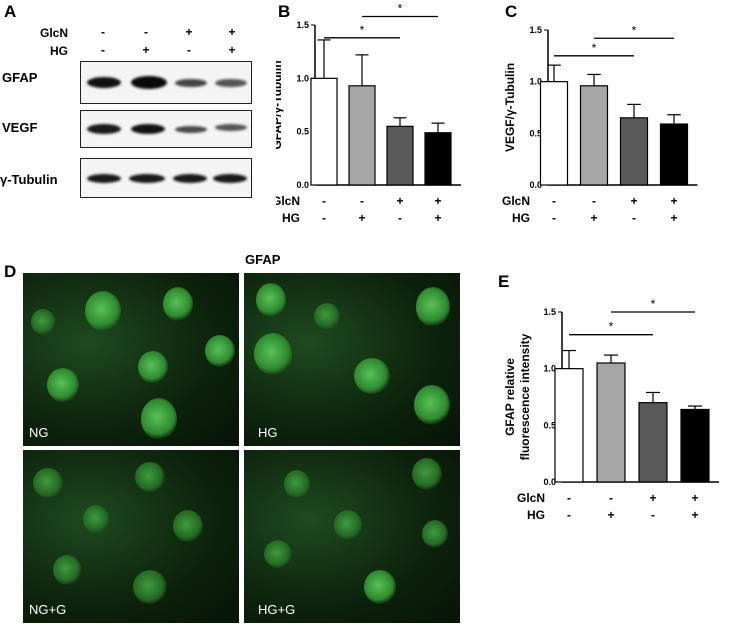 The height and width of the screenshot is (624, 731). I want to click on micrograph-label-hg-g: HG+G, so click(277, 609).